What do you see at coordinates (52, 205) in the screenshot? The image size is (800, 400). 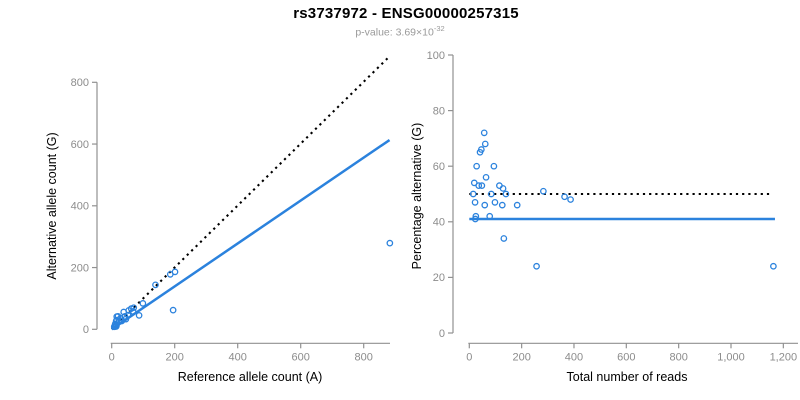 I see `left-y-axis-title: Alternative allele count (G)` at bounding box center [52, 205].